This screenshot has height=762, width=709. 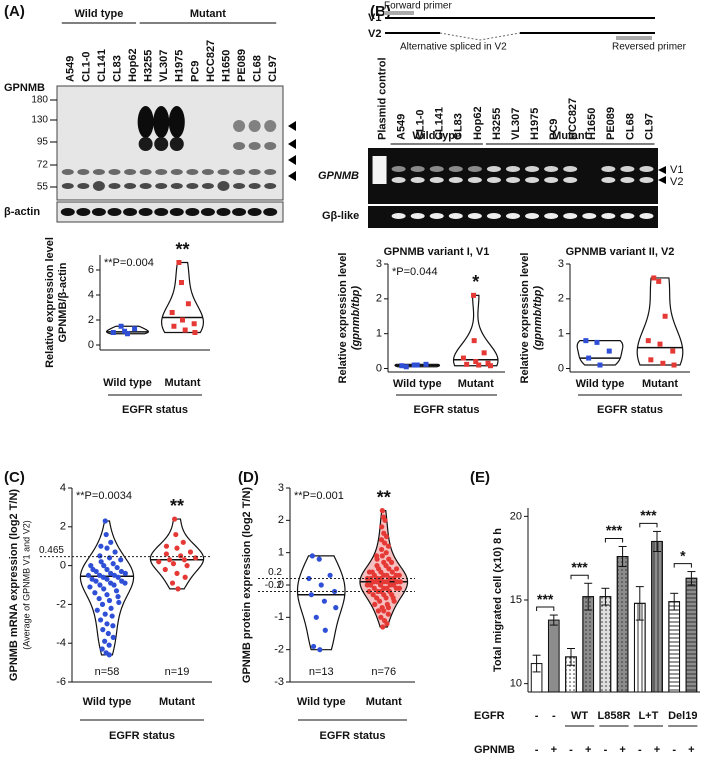 What do you see at coordinates (61, 682) in the screenshot?
I see `y-tick-label: -6` at bounding box center [61, 682].